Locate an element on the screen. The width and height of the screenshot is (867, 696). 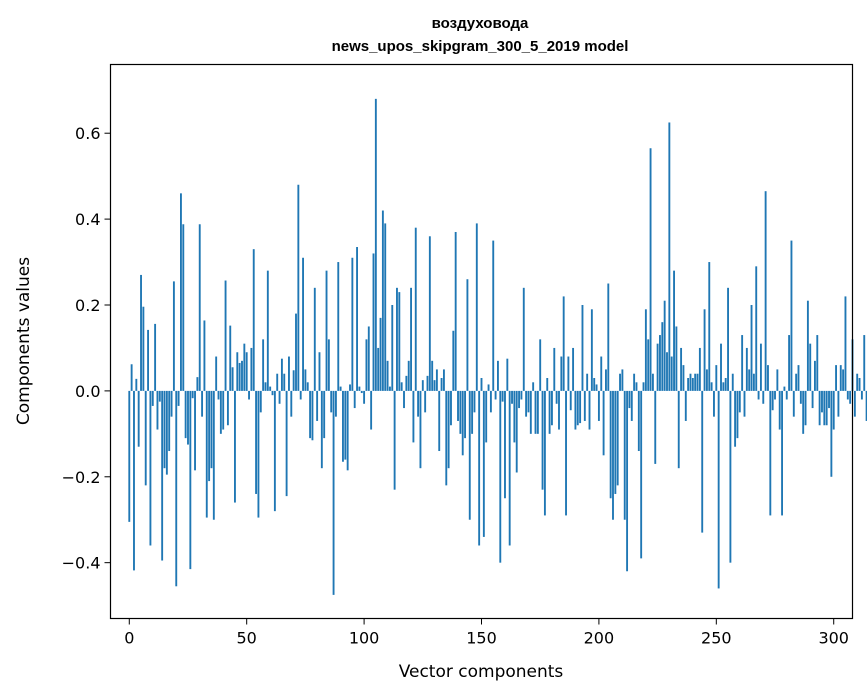
x-axis-ticks: 0 50 100 150 200 250 300 is located at coordinates (486, 633).